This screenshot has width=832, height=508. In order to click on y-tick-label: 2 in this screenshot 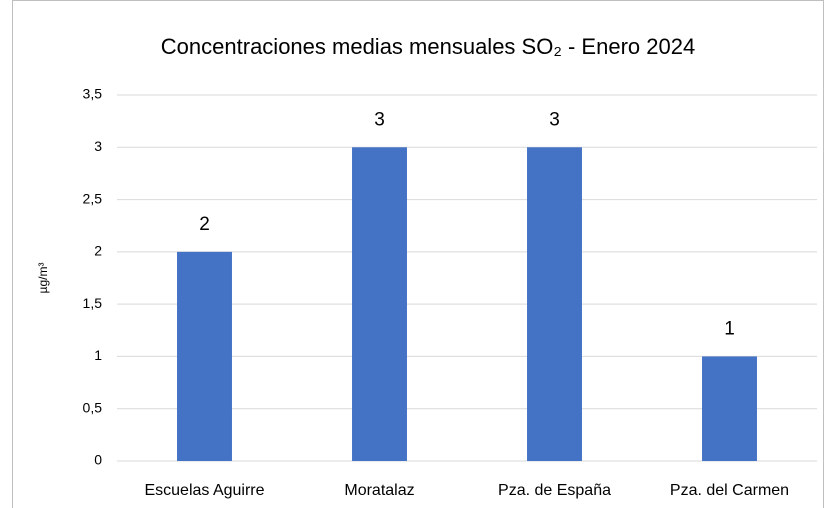, I will do `click(98, 251)`.